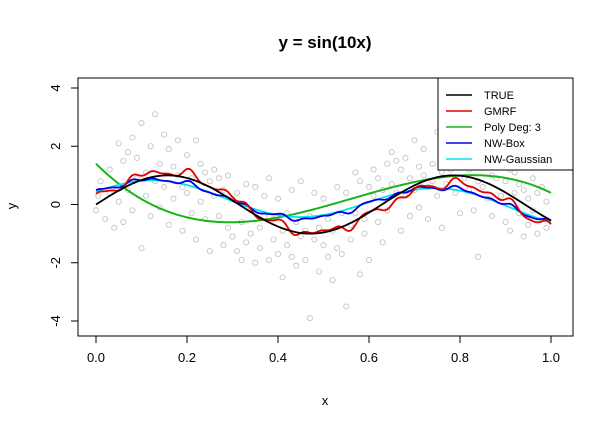 The height and width of the screenshot is (430, 612). Describe the element at coordinates (96, 357) in the screenshot. I see `x-tick-label: 0.0` at that location.